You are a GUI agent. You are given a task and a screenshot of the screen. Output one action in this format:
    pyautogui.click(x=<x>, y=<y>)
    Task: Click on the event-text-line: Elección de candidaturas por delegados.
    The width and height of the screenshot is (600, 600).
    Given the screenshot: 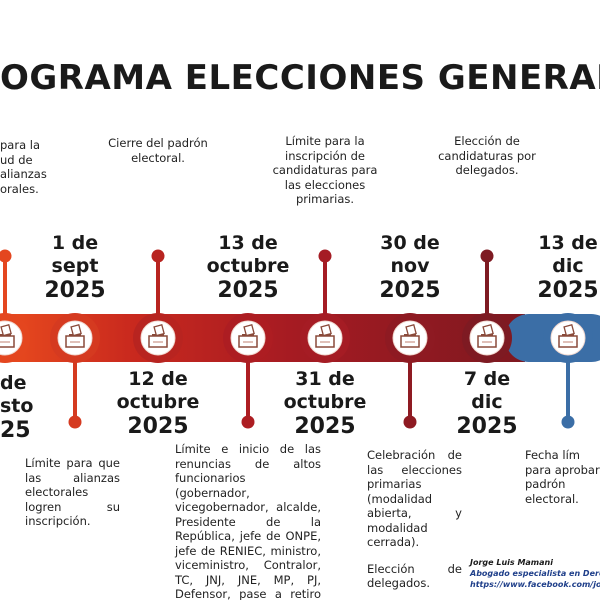 What is the action you would take?
    pyautogui.click(x=487, y=155)
    